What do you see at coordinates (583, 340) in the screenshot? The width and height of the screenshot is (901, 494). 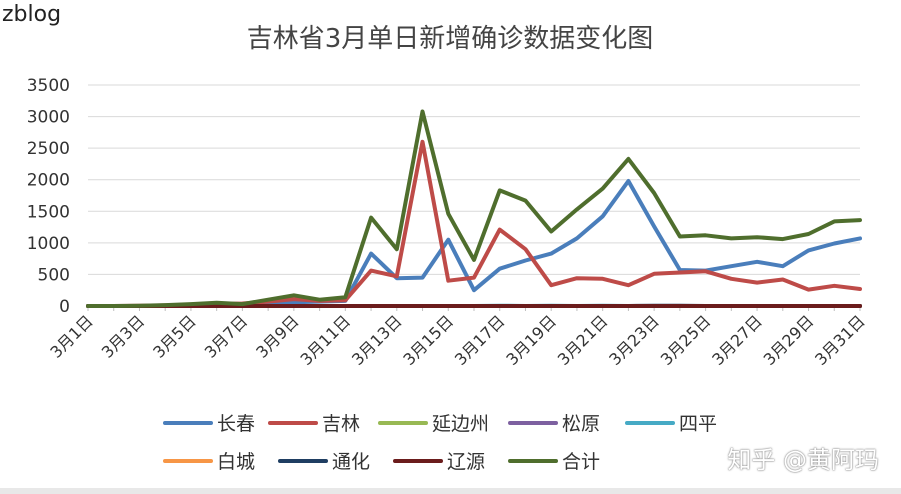 I see `x-tick-label: 3月21日` at bounding box center [583, 340].